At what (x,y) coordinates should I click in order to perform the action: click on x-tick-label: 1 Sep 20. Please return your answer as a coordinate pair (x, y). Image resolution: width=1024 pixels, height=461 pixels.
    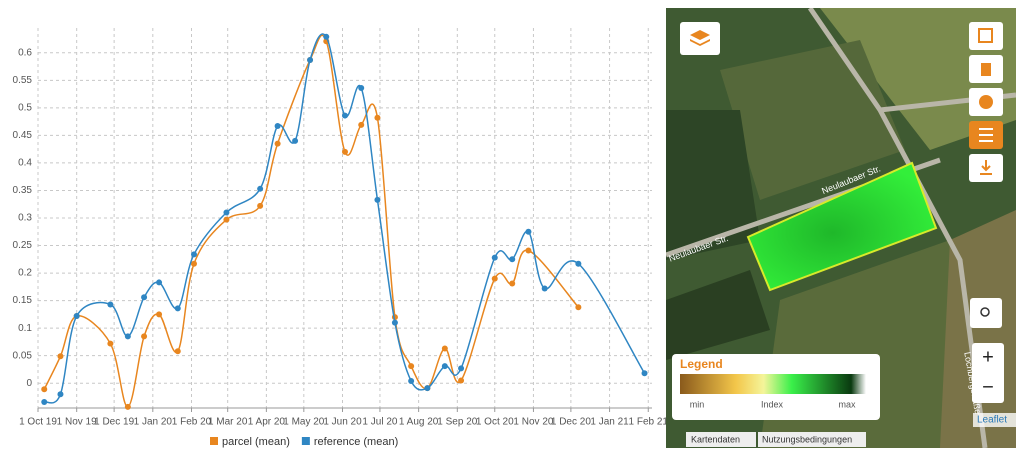
    Looking at the image, I should click on (457, 422).